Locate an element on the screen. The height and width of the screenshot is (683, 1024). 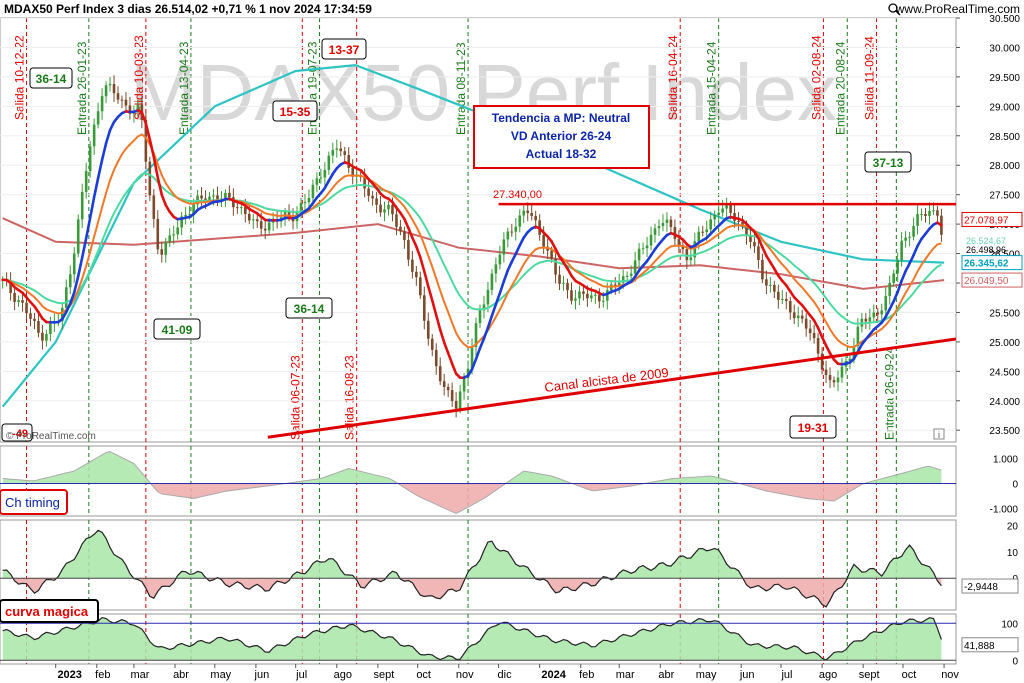
overlapping-value-label: 26.524,67 is located at coordinates (986, 241).